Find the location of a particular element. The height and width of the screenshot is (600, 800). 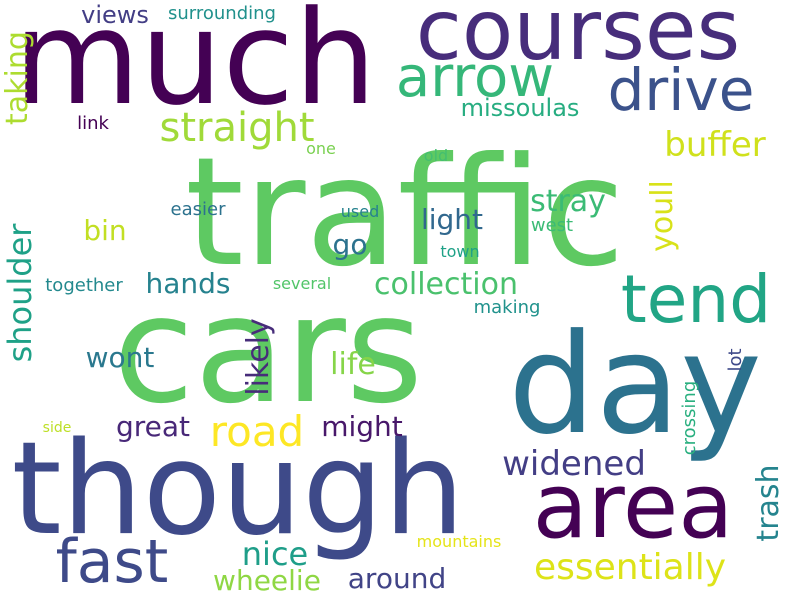

word-collection: collection is located at coordinates (446, 284).